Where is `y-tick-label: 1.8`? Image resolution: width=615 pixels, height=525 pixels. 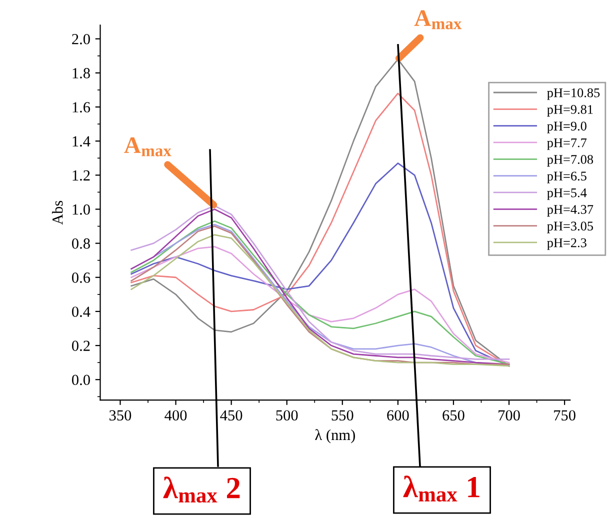 y-tick-label: 1.8 is located at coordinates (81, 73).